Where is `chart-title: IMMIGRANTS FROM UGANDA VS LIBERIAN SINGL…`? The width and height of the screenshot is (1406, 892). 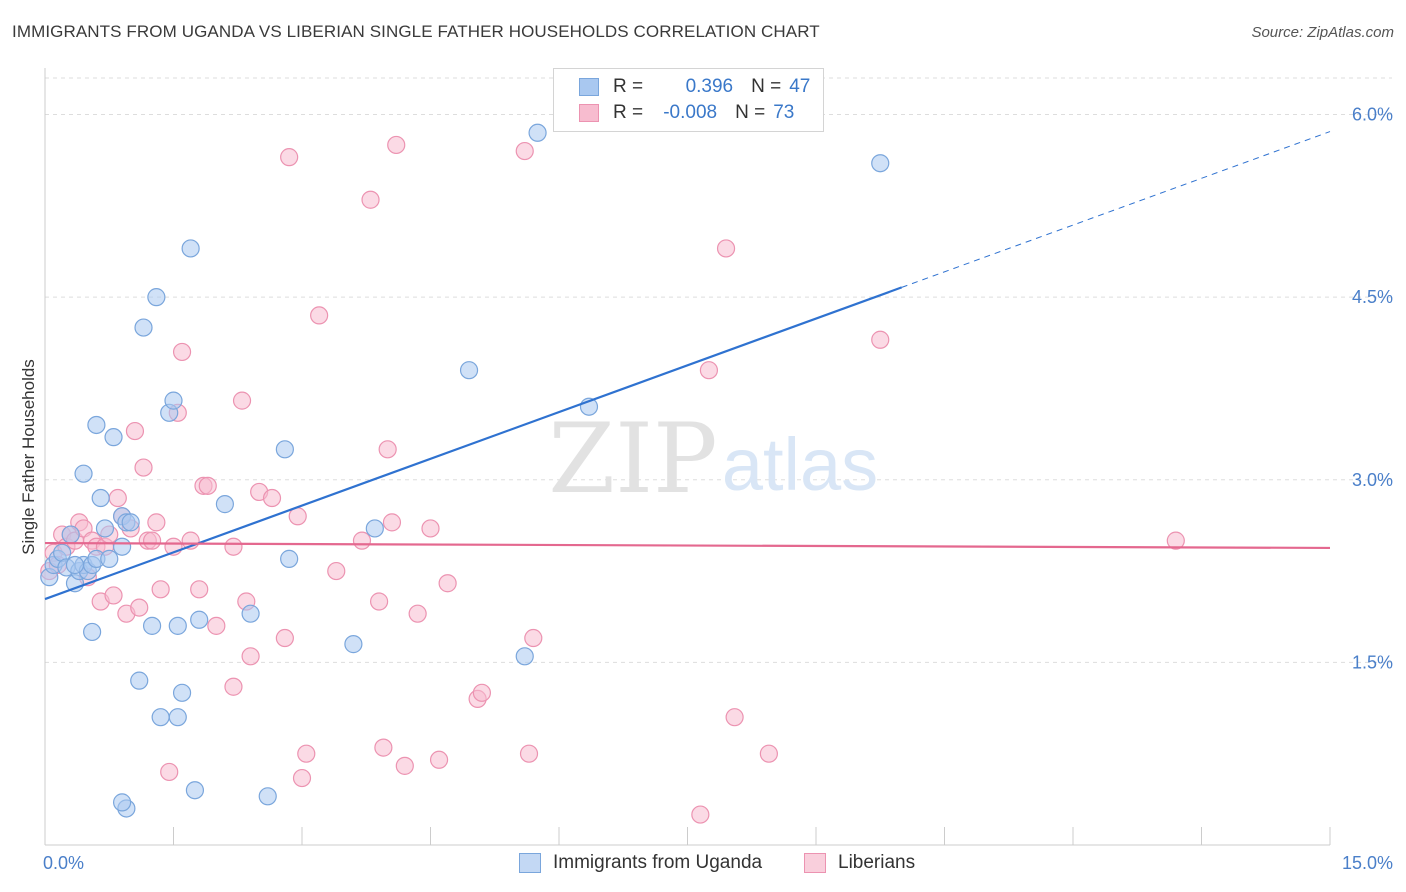
chart-title: IMMIGRANTS FROM UGANDA VS LIBERIAN SINGL… is located at coordinates (416, 31).